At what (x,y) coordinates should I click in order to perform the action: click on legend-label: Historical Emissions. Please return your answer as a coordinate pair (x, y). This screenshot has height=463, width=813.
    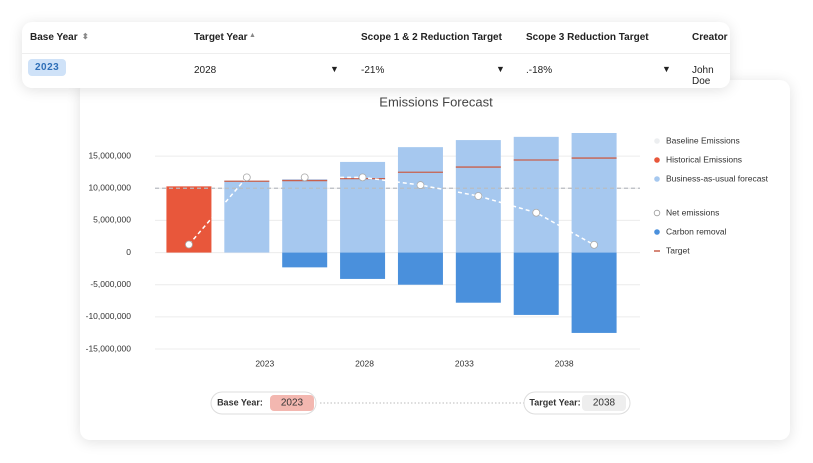
    Looking at the image, I should click on (704, 159).